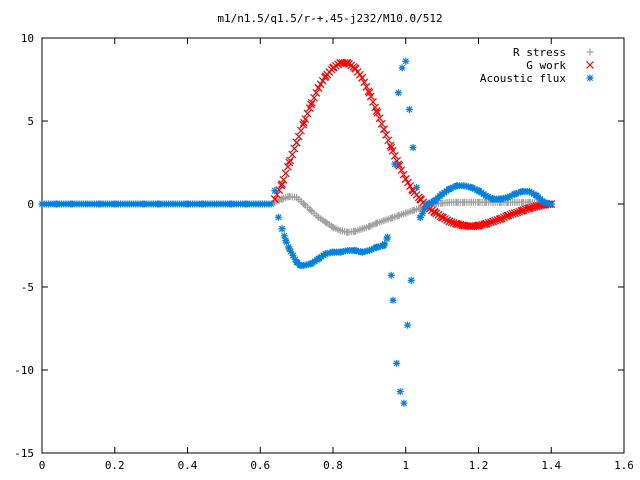  What do you see at coordinates (333, 465) in the screenshot?
I see `x-tick-label: 0.8` at bounding box center [333, 465].